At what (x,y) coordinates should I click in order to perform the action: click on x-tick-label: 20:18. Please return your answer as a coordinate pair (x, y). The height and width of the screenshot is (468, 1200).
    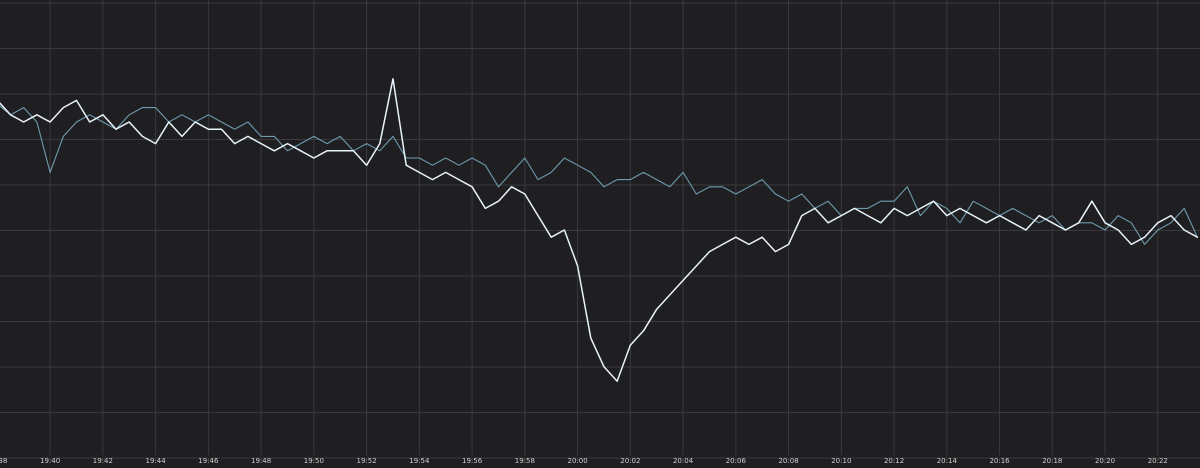
    Looking at the image, I should click on (1052, 461).